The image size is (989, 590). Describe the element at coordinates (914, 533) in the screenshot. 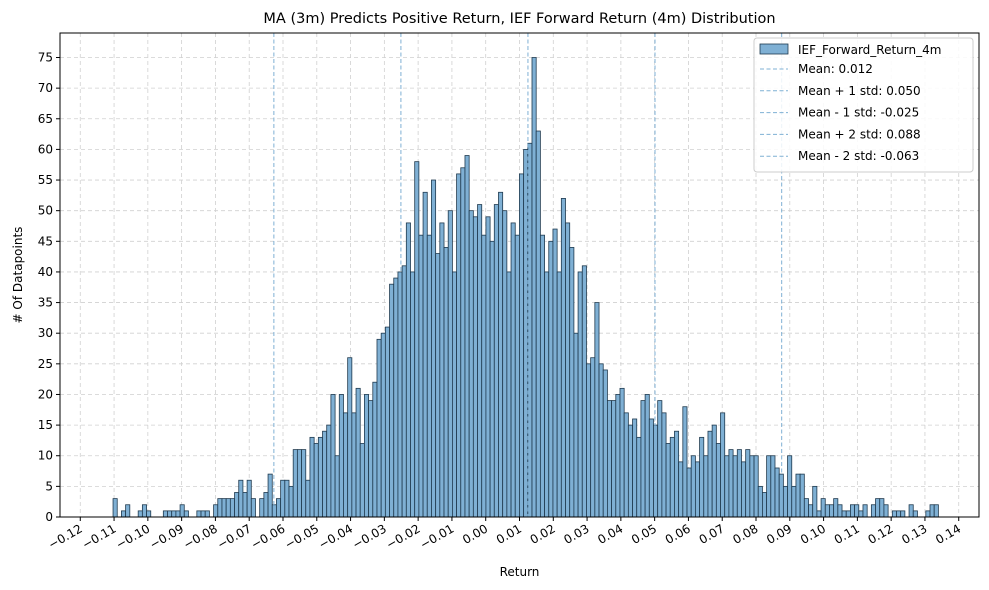

I see `x-tick-label: 0.13` at that location.